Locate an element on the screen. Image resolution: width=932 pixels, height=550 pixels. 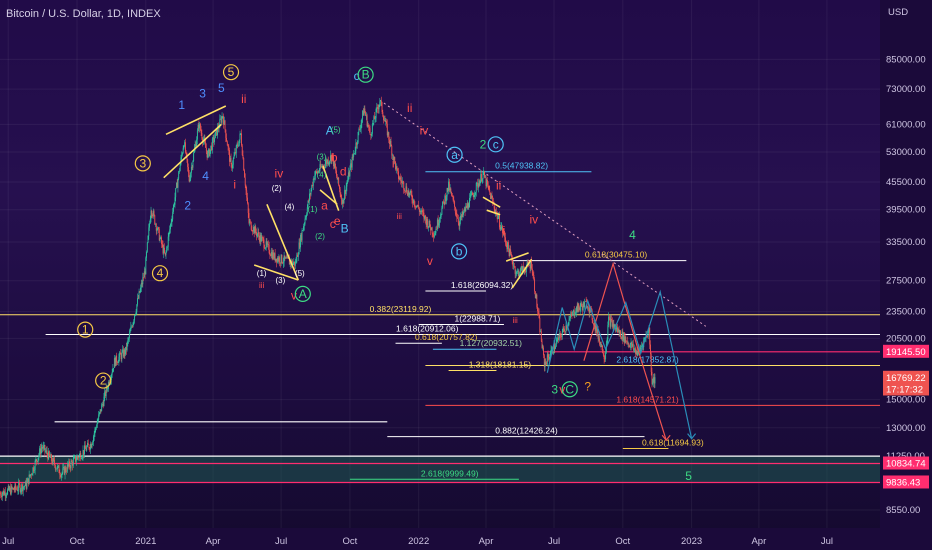
wave-label: a is located at coordinates (454, 155).